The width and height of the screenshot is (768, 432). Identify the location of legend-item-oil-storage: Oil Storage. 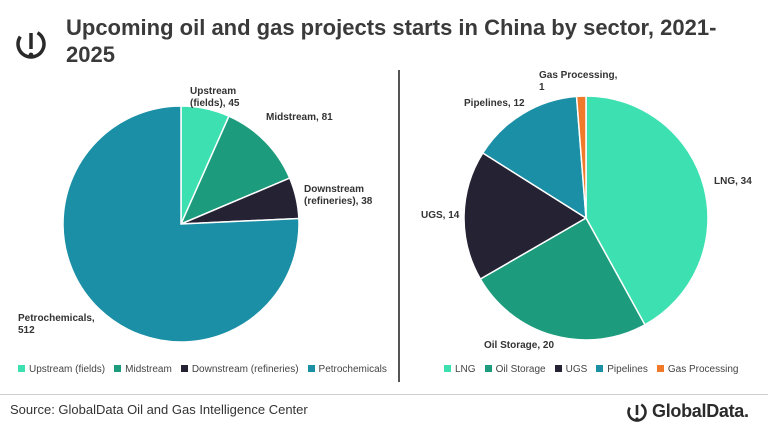
(515, 369).